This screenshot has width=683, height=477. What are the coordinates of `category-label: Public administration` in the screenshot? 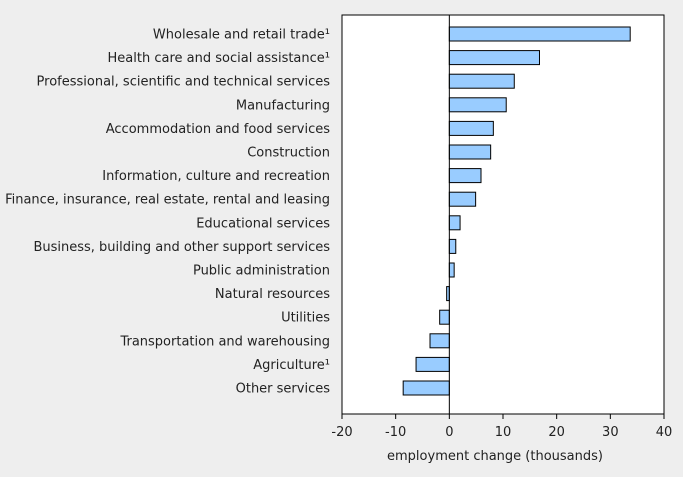 It's located at (261, 271).